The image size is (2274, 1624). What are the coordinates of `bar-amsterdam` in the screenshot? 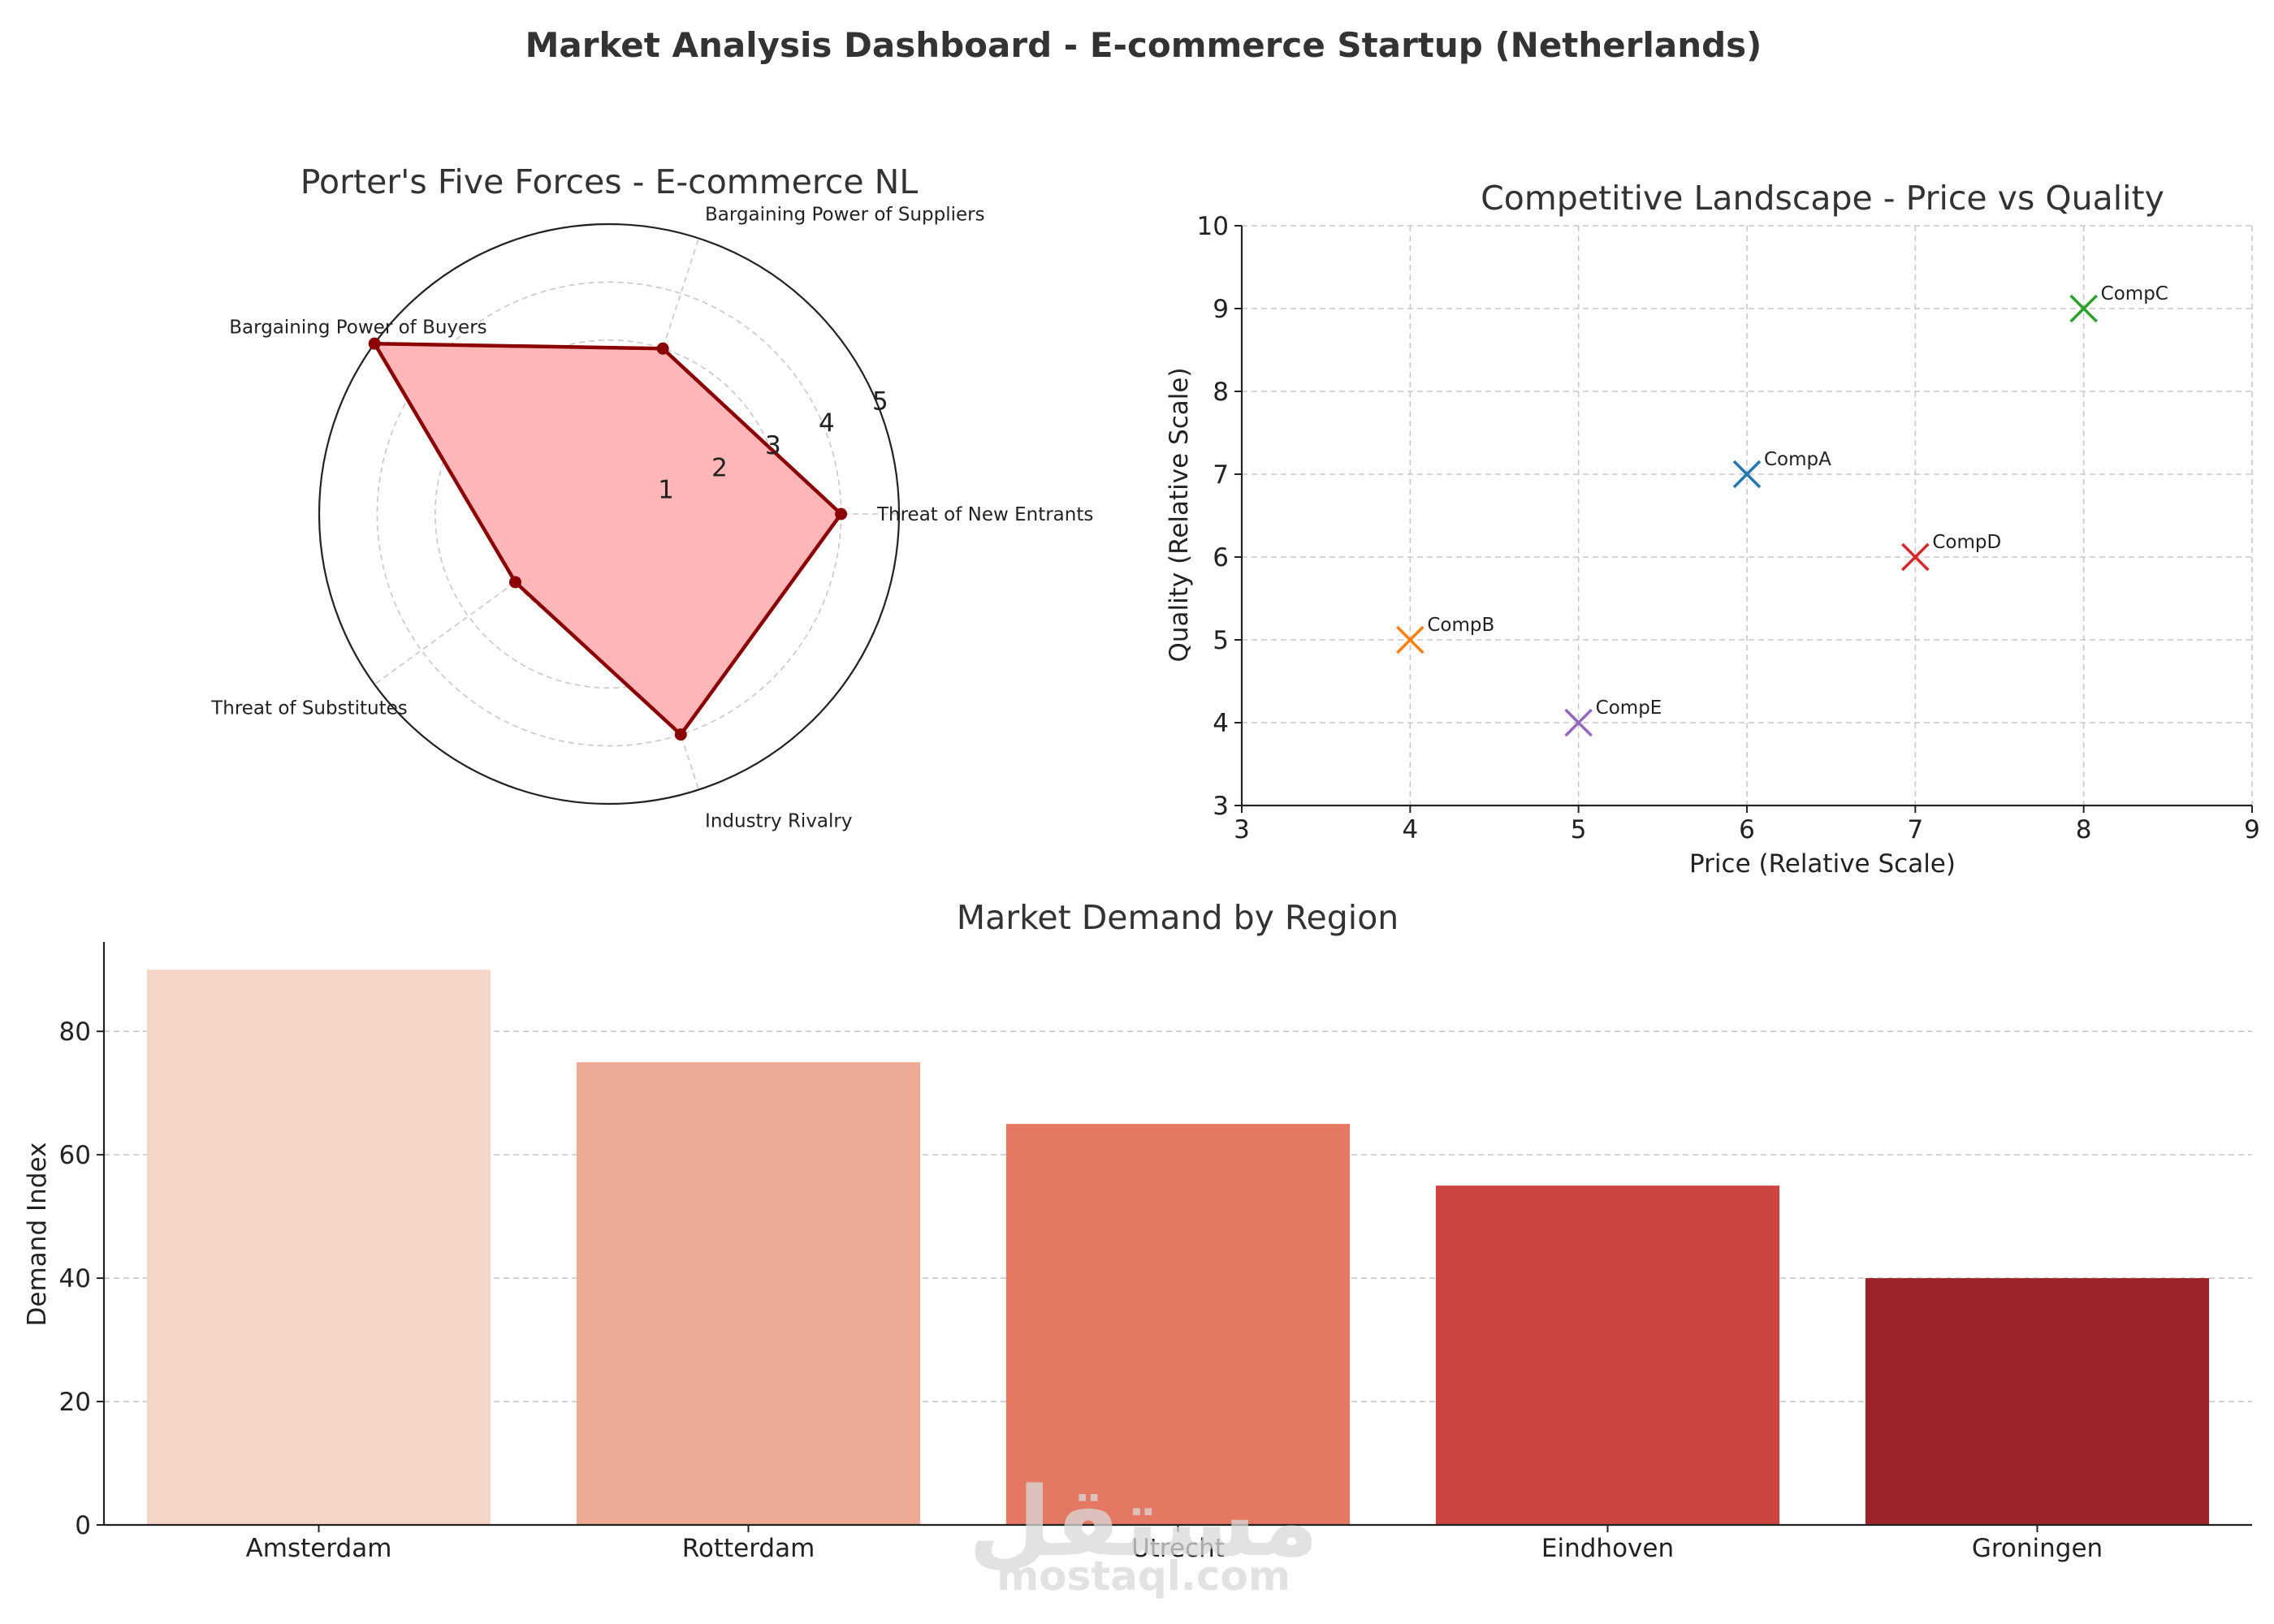 It's located at (319, 1248).